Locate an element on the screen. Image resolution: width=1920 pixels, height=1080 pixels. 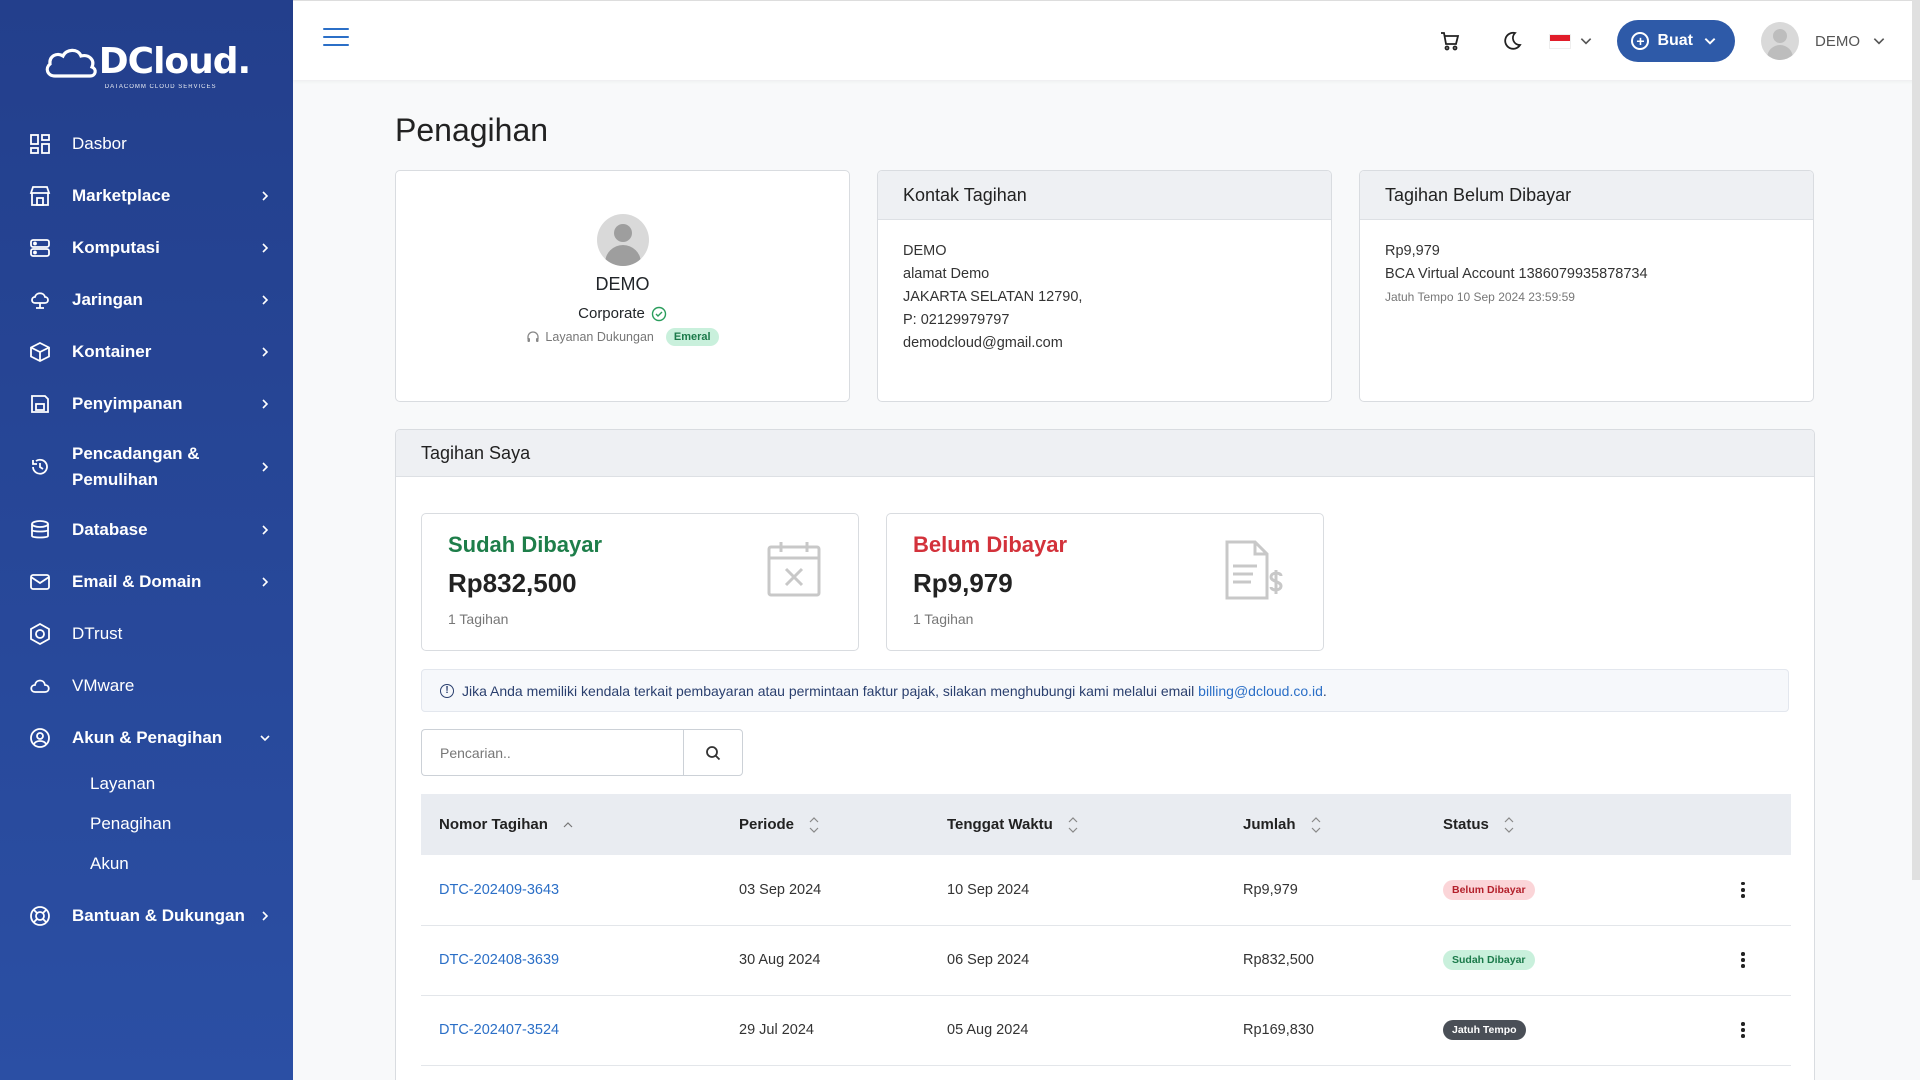
sidebar-item-label: Marketplace is located at coordinates (121, 195).